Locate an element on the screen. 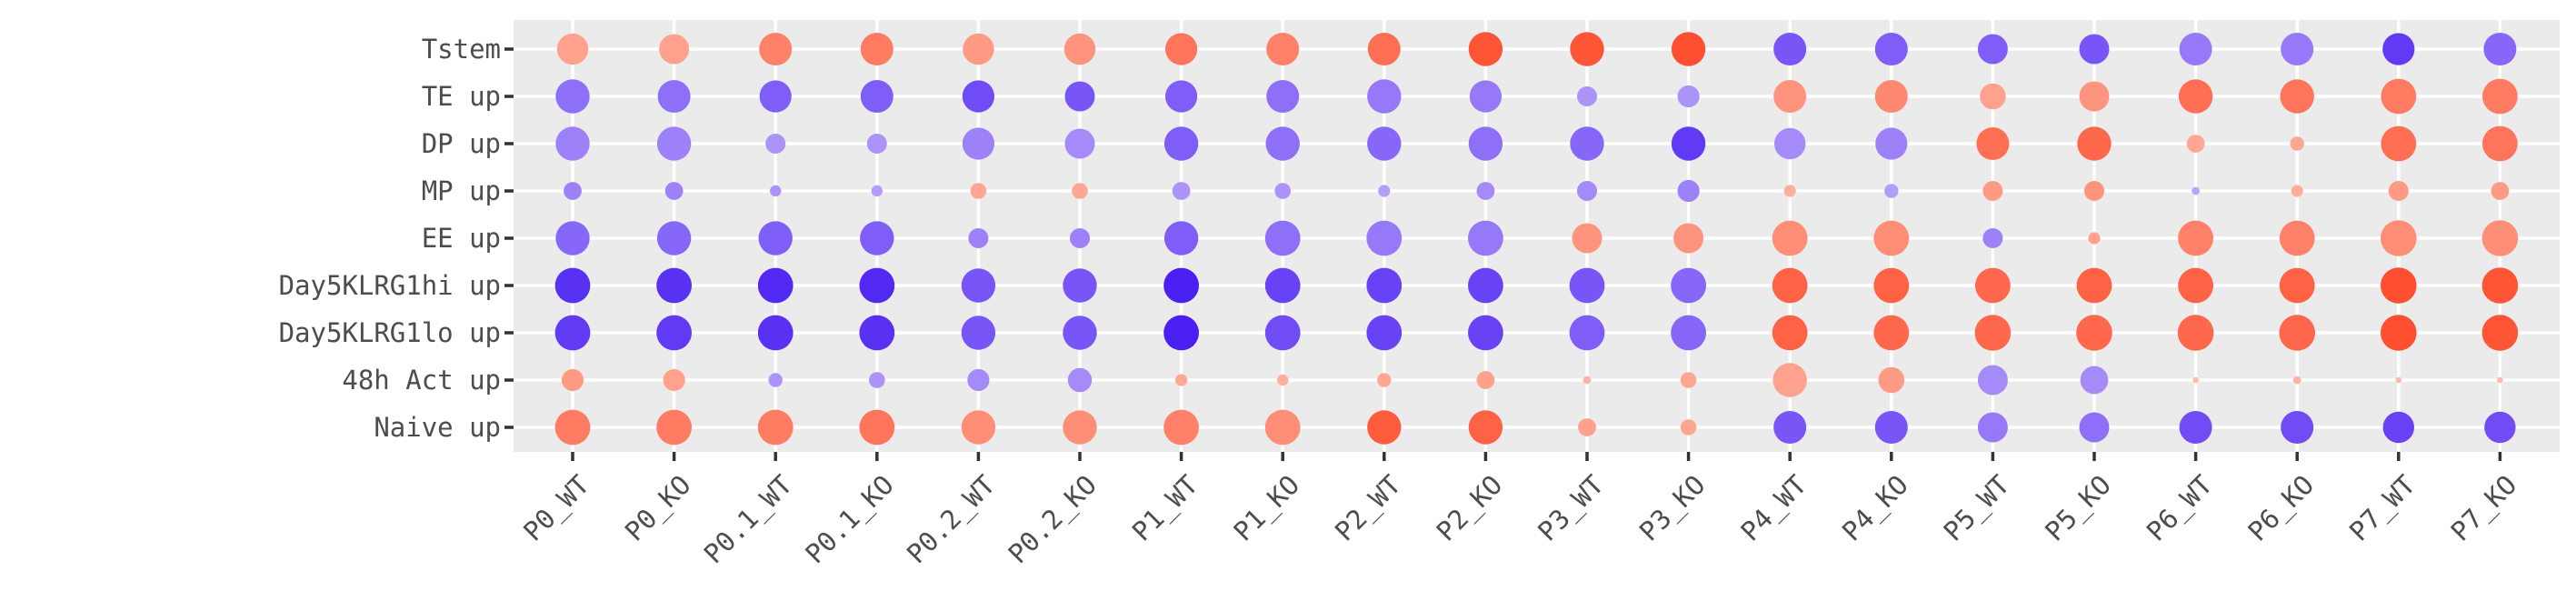 This screenshot has width=2576, height=601. point-dp-up-p3-wt is located at coordinates (1587, 143).